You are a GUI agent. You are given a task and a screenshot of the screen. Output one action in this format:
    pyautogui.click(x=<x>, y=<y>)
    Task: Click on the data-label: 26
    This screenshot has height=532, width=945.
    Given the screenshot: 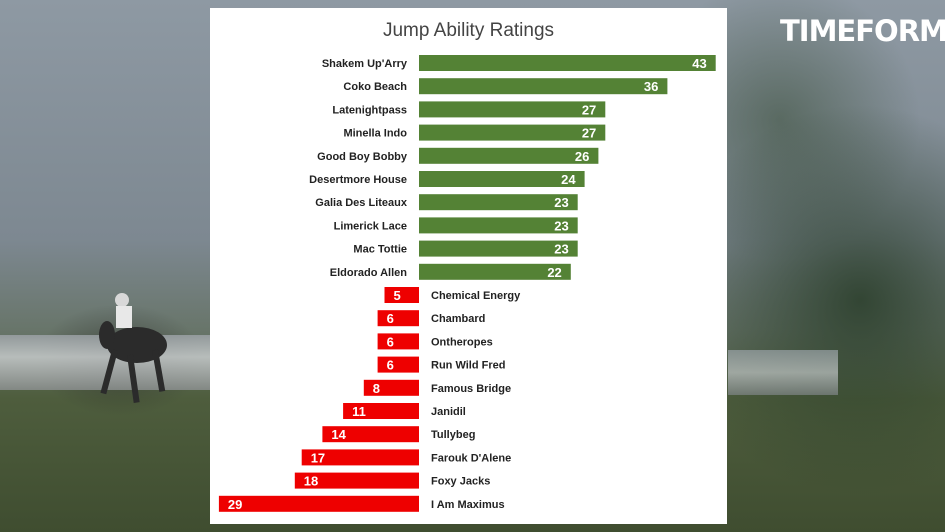 What is the action you would take?
    pyautogui.click(x=582, y=156)
    